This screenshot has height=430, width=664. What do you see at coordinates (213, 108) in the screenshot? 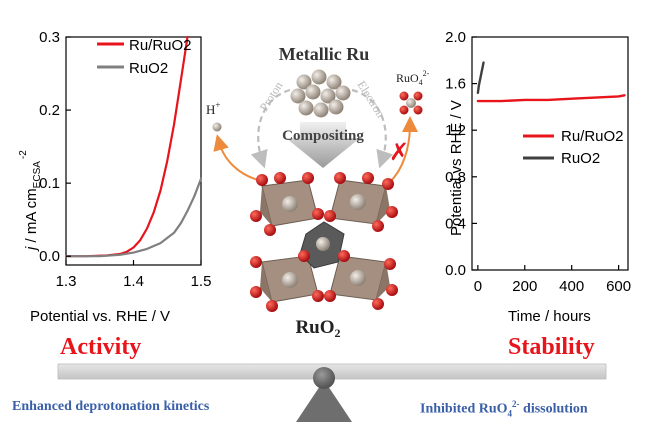
I see `h-plus-label: H+` at bounding box center [213, 108].